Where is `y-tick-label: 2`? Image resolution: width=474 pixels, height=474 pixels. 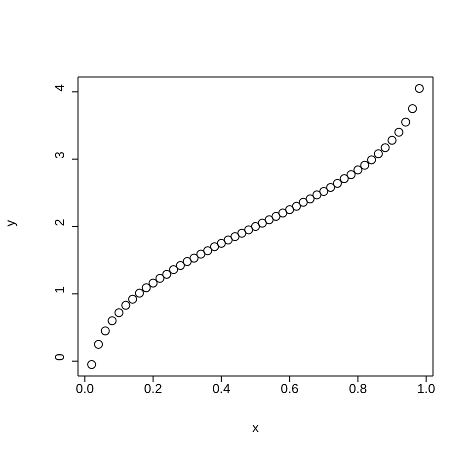
y-tick-label: 2 is located at coordinates (59, 222).